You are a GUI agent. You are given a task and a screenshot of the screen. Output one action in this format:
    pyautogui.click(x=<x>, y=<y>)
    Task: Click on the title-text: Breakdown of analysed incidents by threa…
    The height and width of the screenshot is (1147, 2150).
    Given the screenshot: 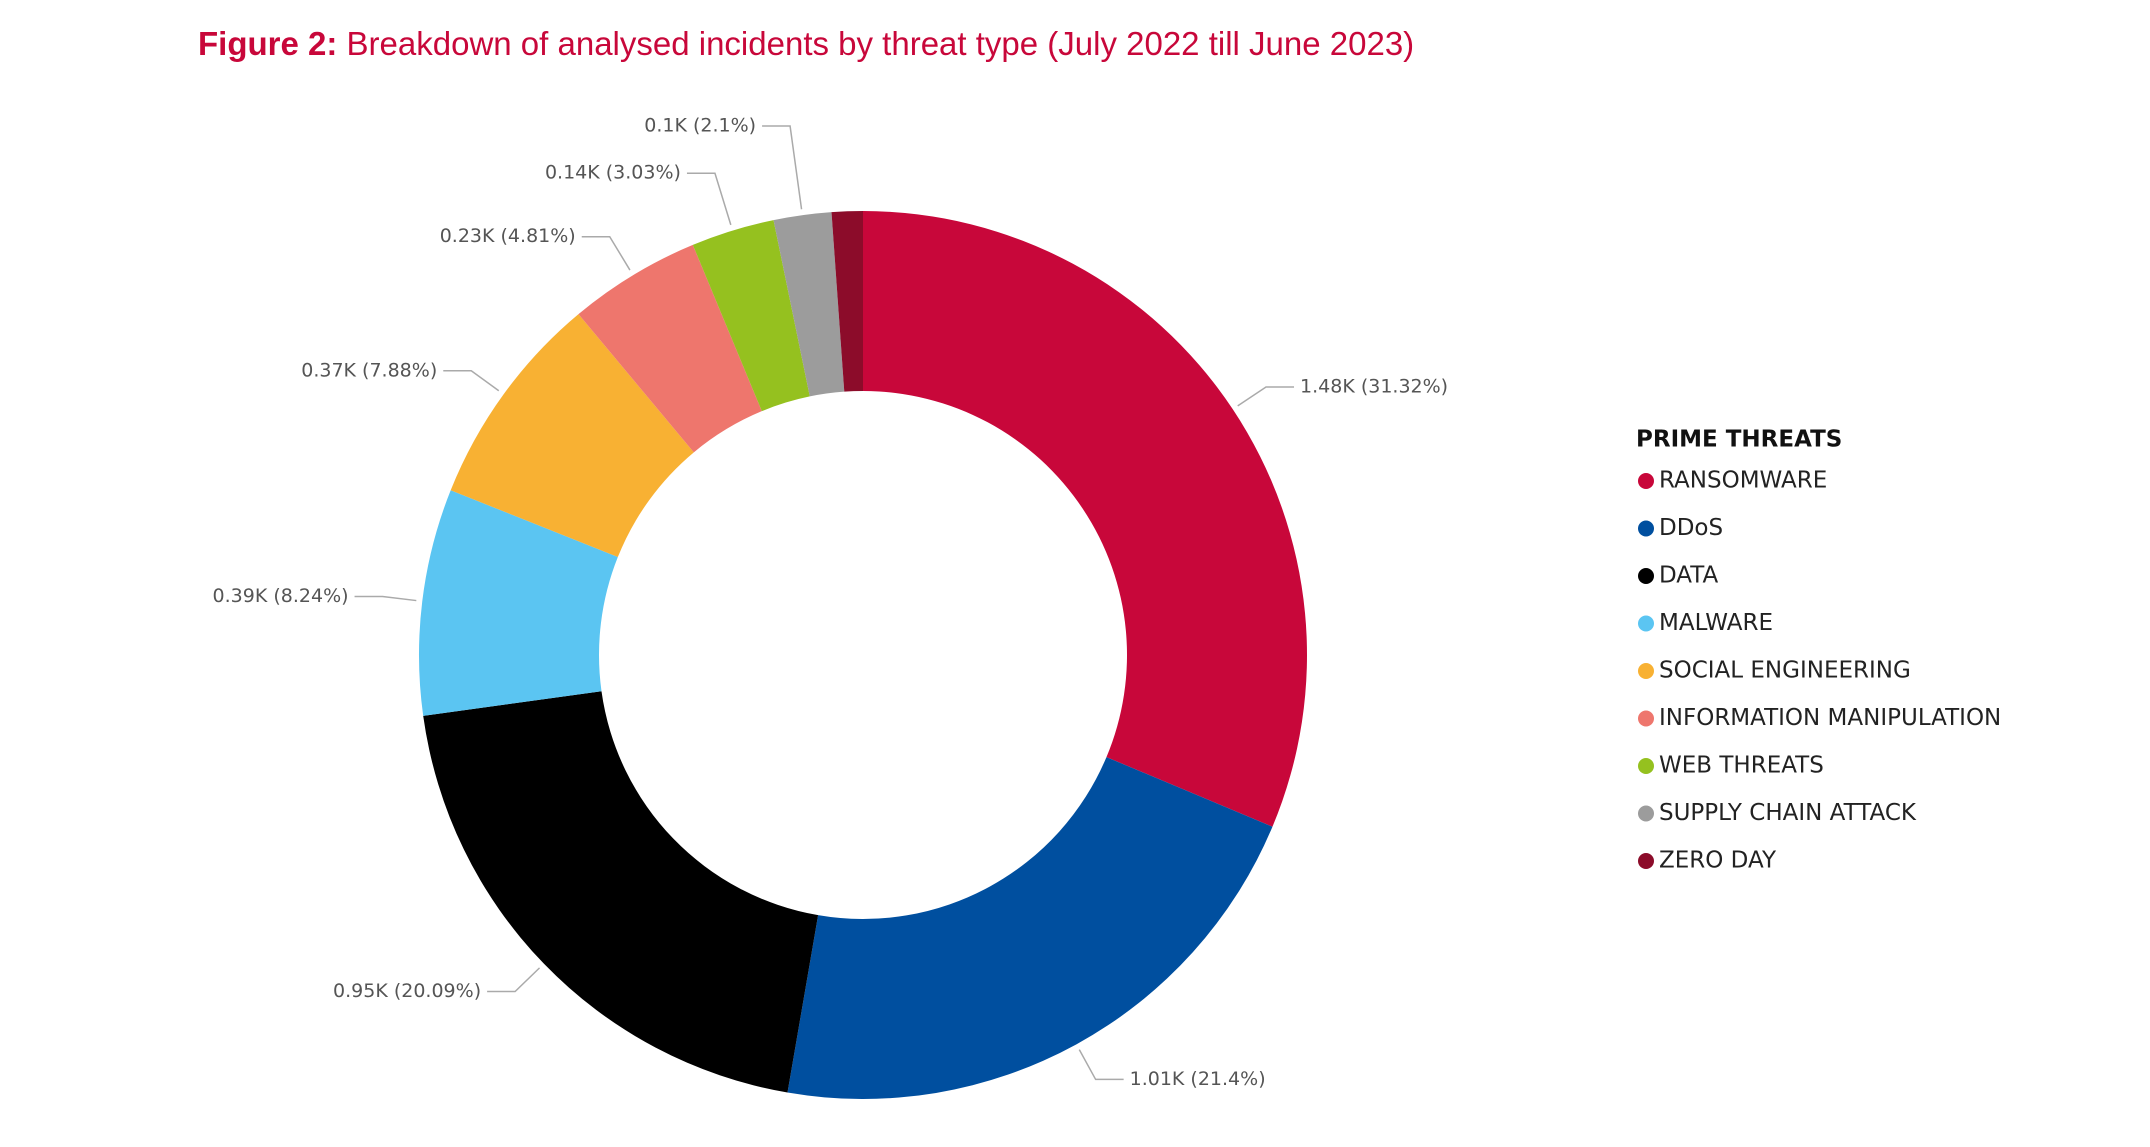 What is the action you would take?
    pyautogui.click(x=881, y=43)
    